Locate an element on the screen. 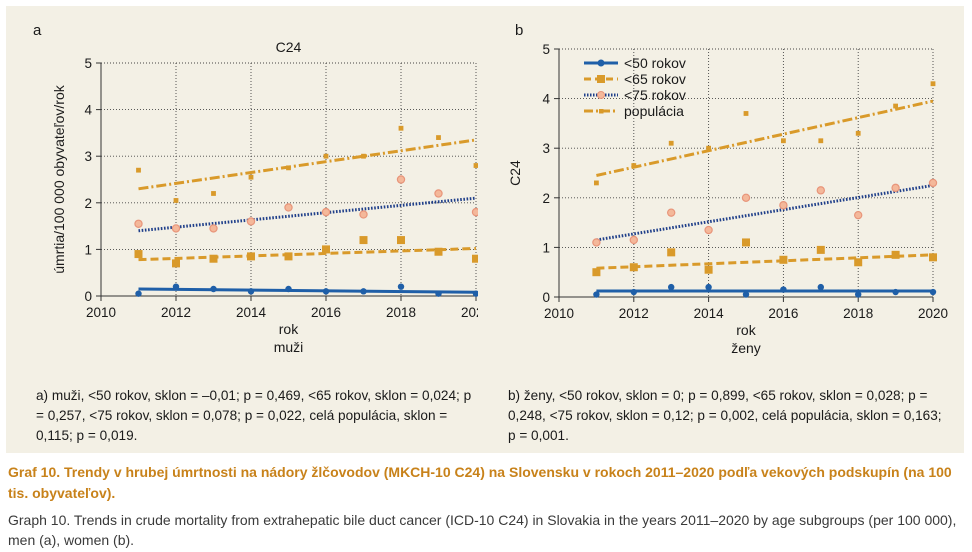 This screenshot has width=972, height=552. series-3-trend-line is located at coordinates (765, 138).